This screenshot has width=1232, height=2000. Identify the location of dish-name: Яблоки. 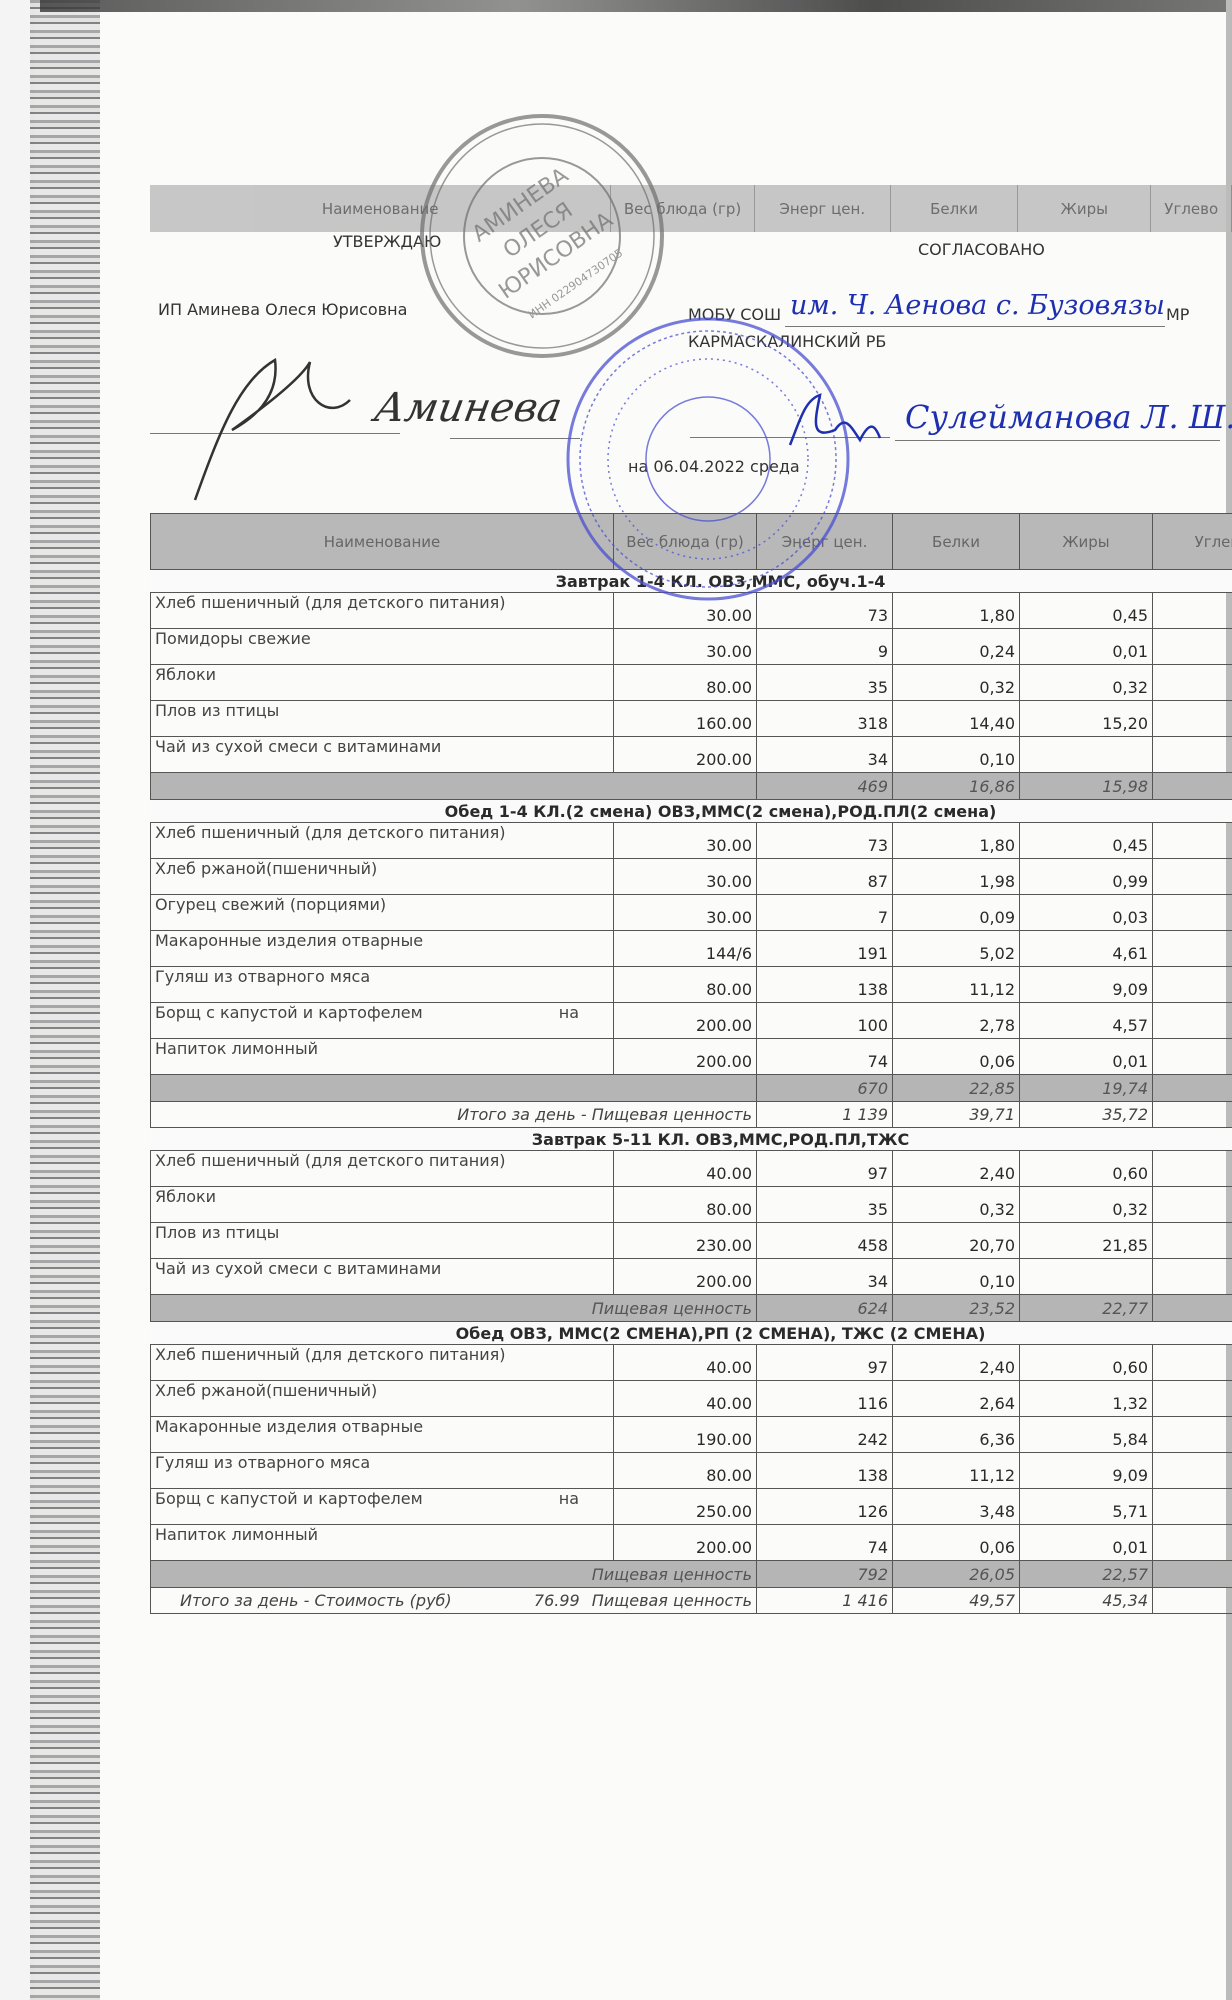
(382, 682).